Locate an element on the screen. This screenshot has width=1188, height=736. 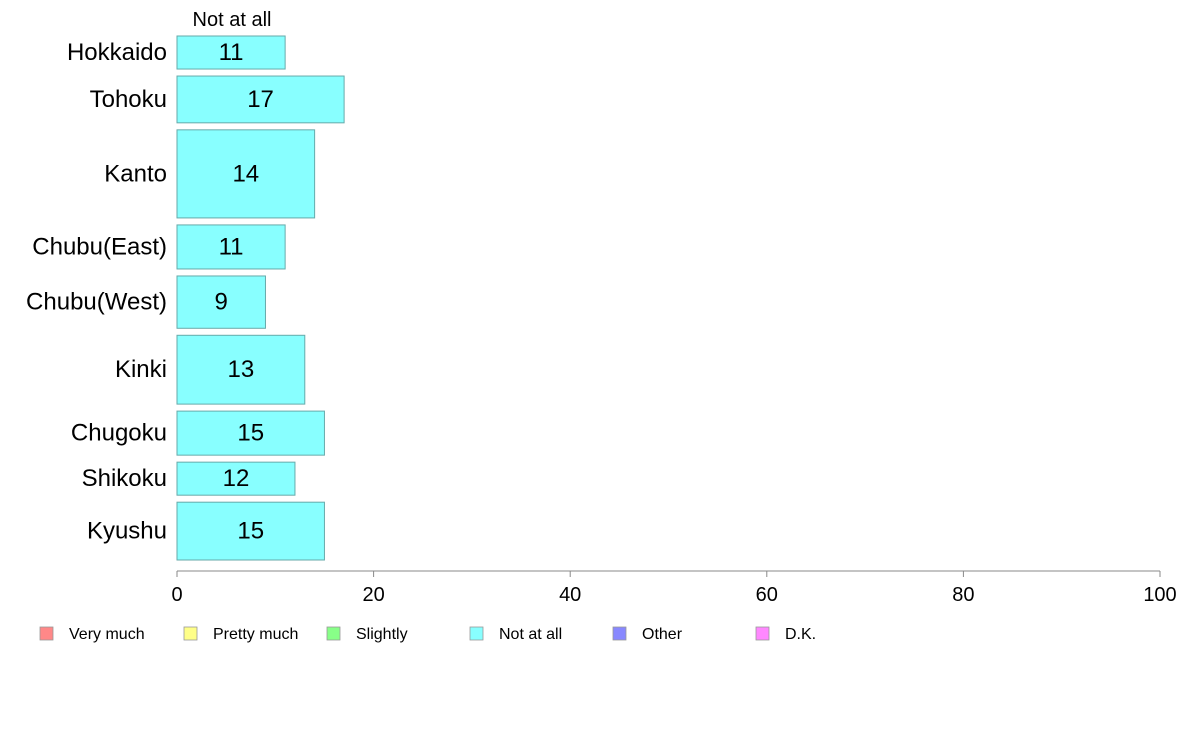
x-tick-label: 20 is located at coordinates (373, 595).